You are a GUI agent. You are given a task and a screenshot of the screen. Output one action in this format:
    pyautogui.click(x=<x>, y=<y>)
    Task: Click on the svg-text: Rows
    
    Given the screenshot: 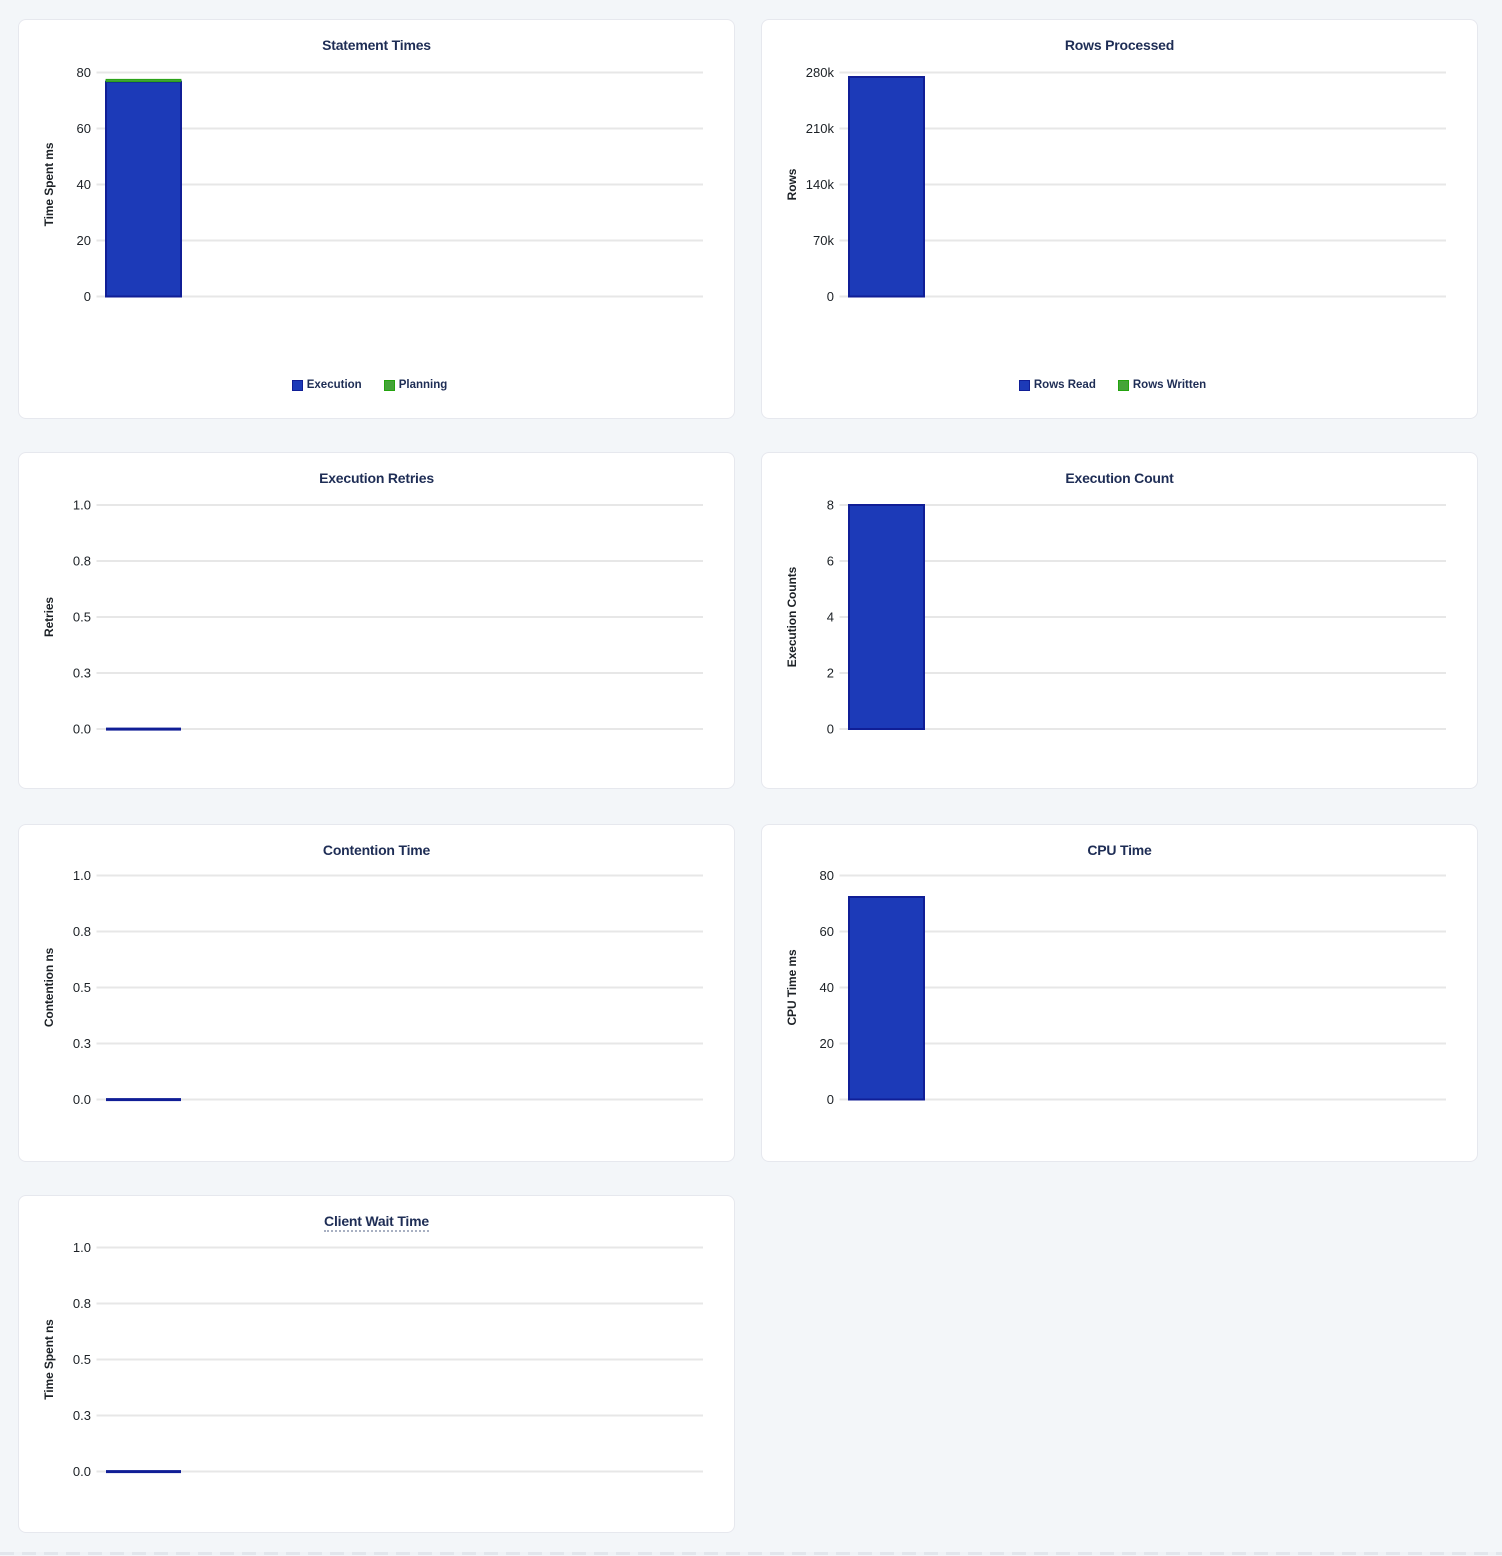 What is the action you would take?
    pyautogui.click(x=792, y=184)
    